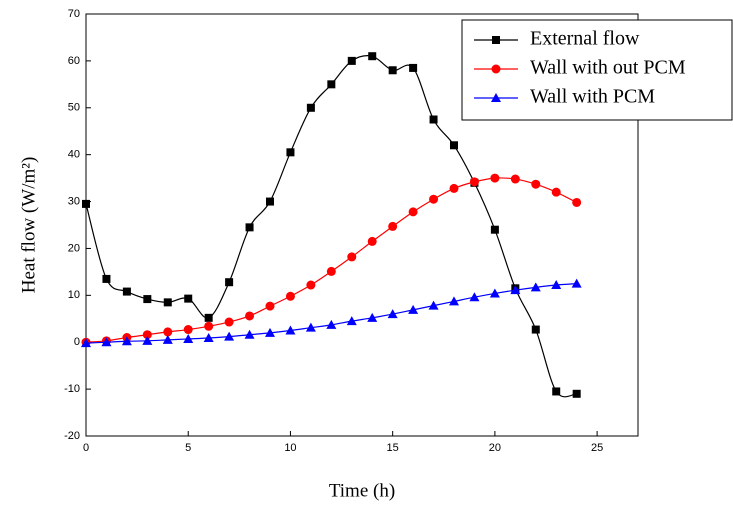  Describe the element at coordinates (597, 448) in the screenshot. I see `x-tick-label: 25` at that location.